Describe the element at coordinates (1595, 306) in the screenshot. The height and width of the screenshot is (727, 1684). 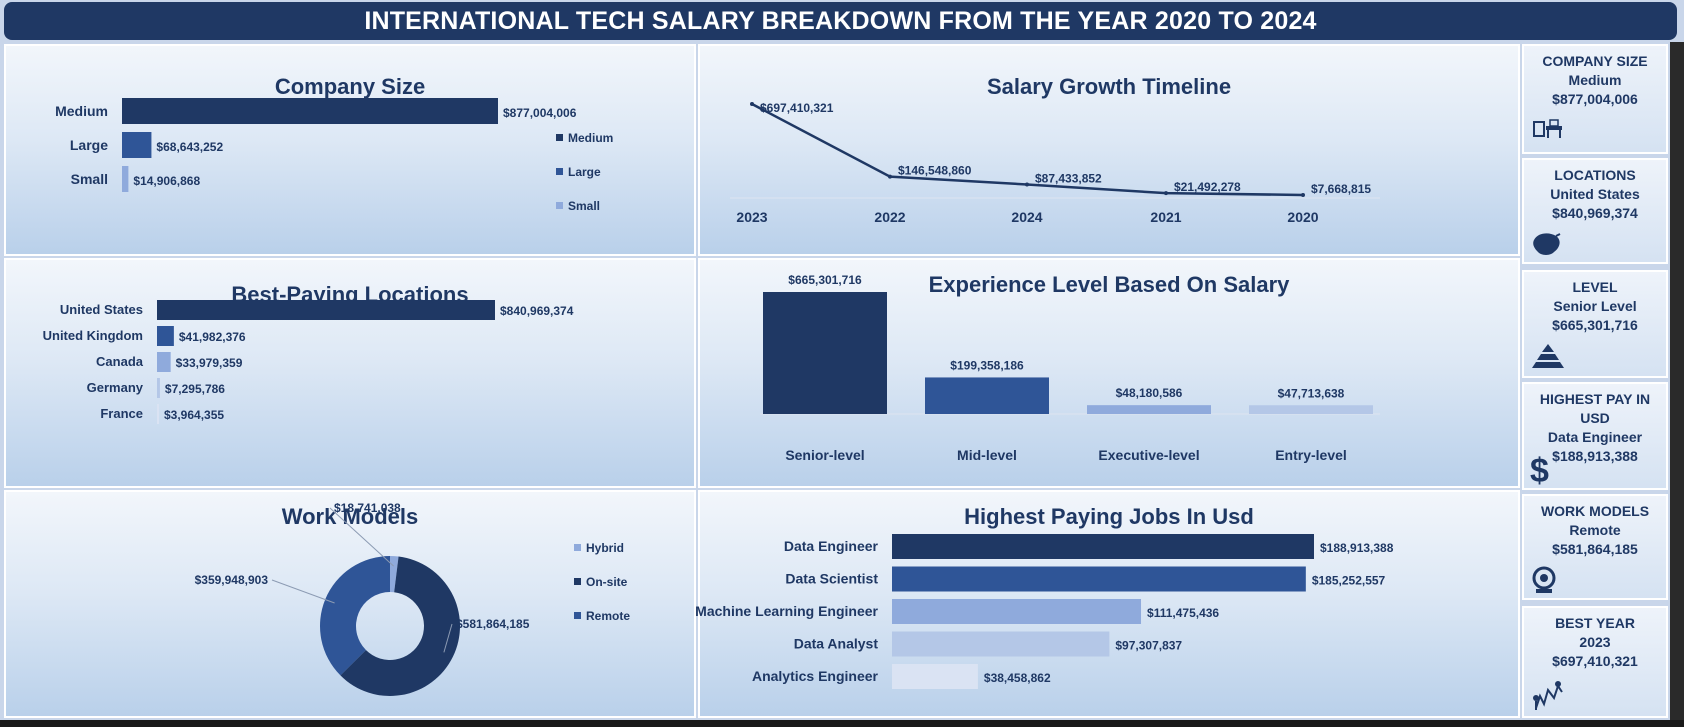
I see `kpi-label: Senior Level` at that location.